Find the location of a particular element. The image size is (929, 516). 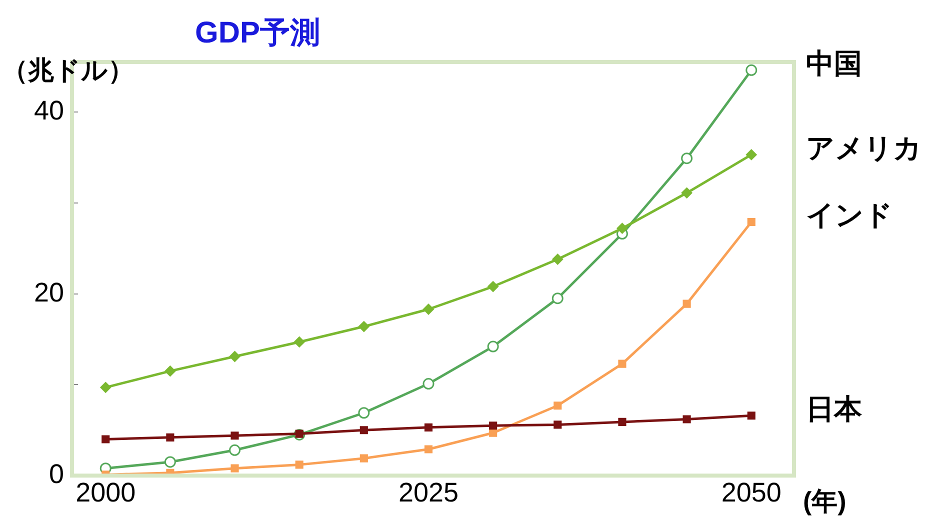

y-tick-label: 40 is located at coordinates (49, 110).